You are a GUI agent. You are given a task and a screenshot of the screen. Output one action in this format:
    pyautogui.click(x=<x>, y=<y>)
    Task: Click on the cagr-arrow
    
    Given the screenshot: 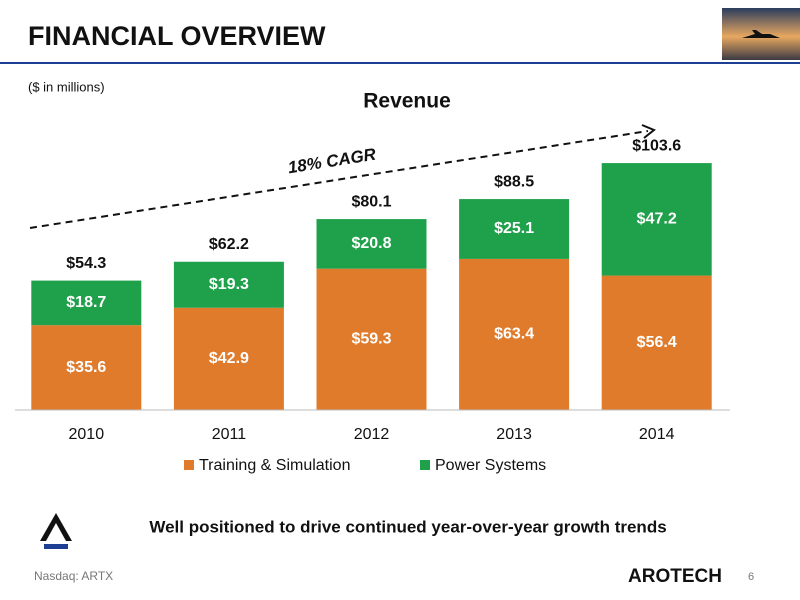 What is the action you would take?
    pyautogui.click(x=342, y=176)
    